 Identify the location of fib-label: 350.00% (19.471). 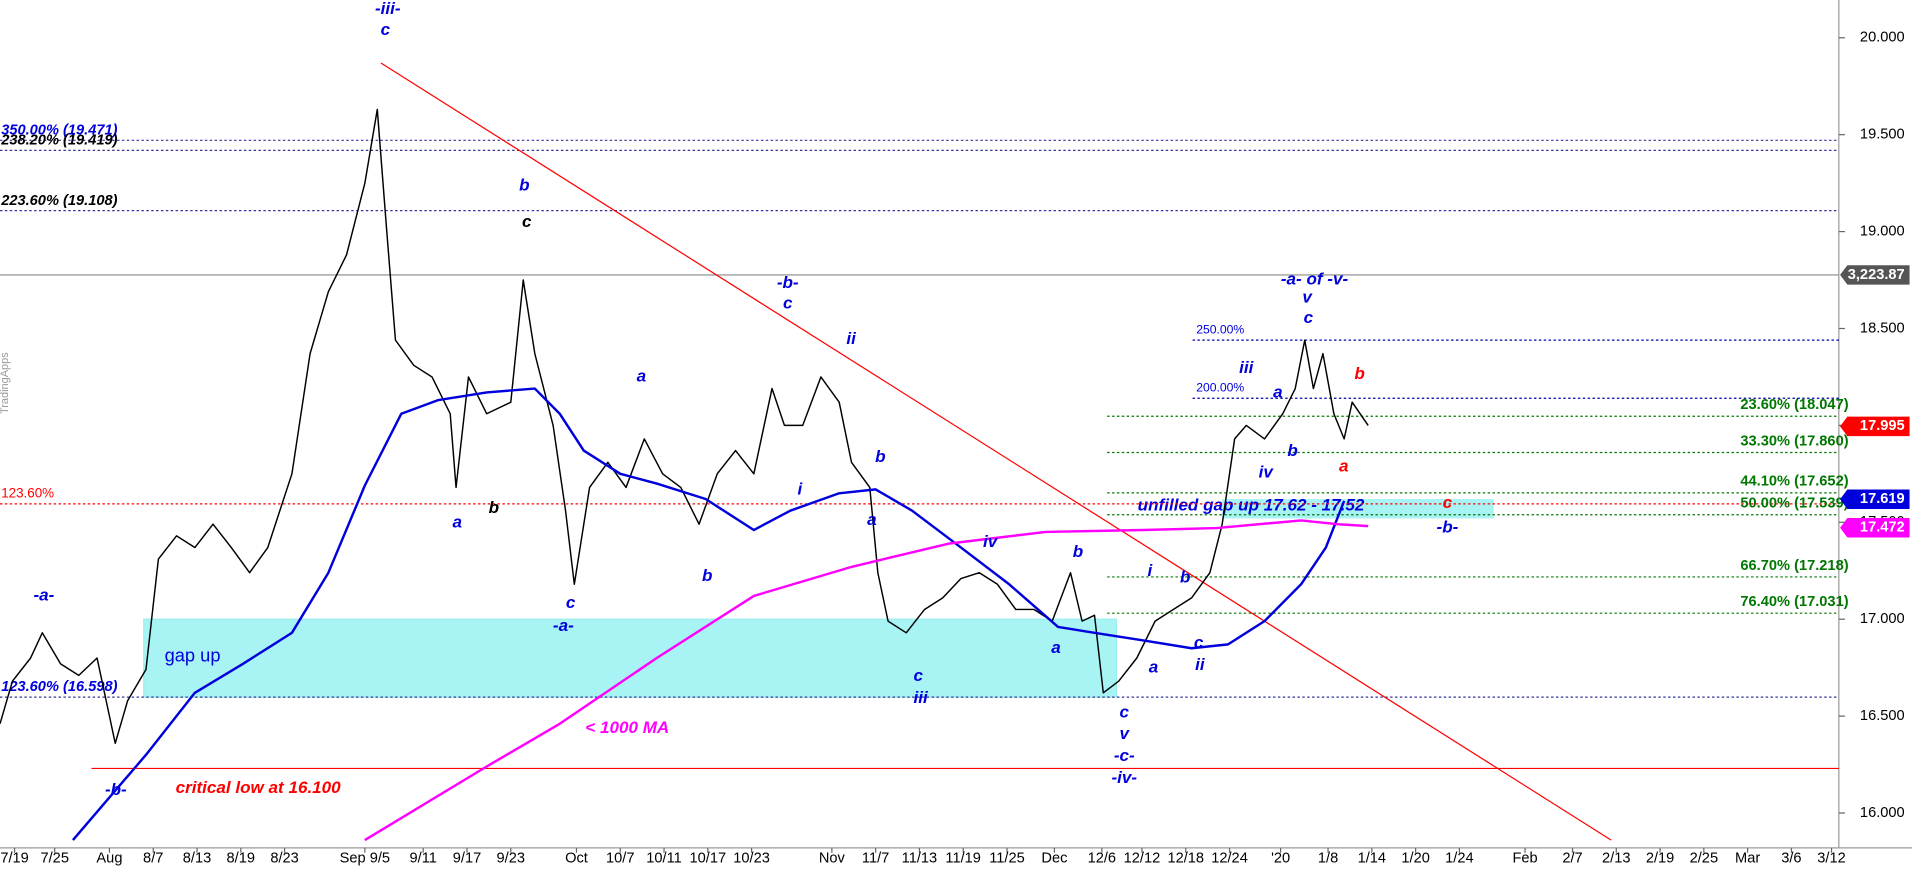
(59, 130).